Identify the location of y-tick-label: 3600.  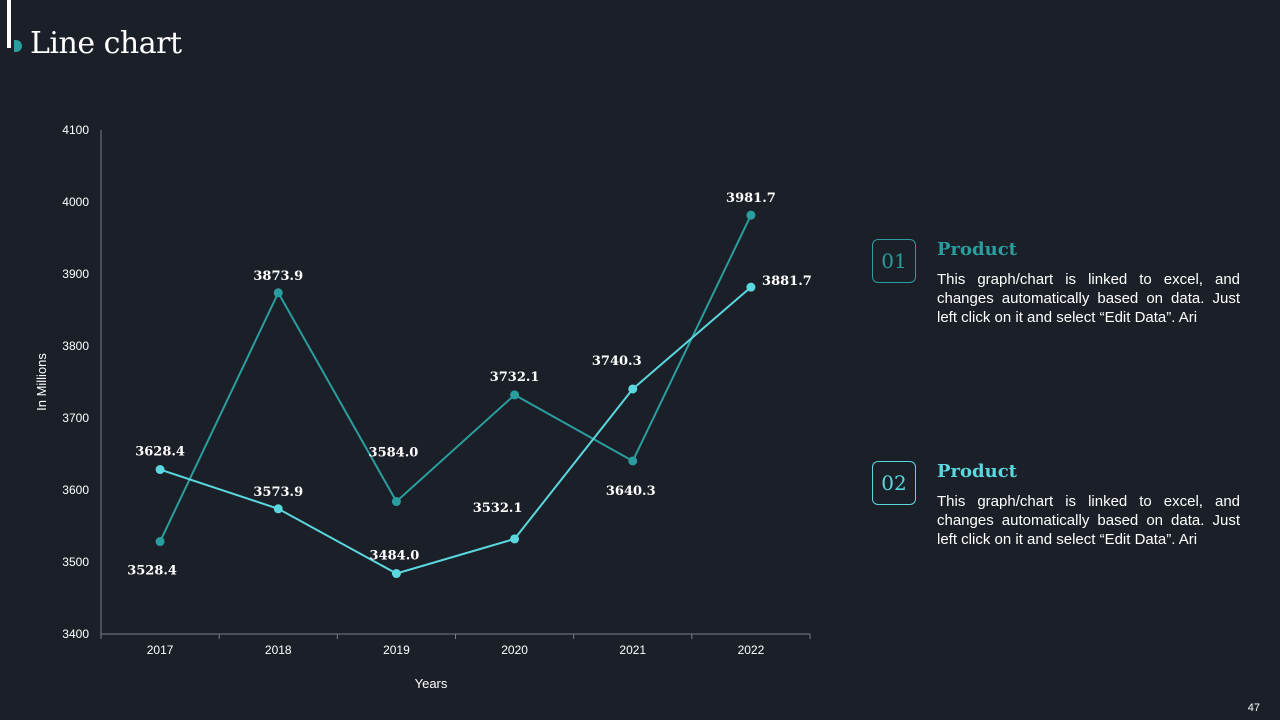
(75, 490).